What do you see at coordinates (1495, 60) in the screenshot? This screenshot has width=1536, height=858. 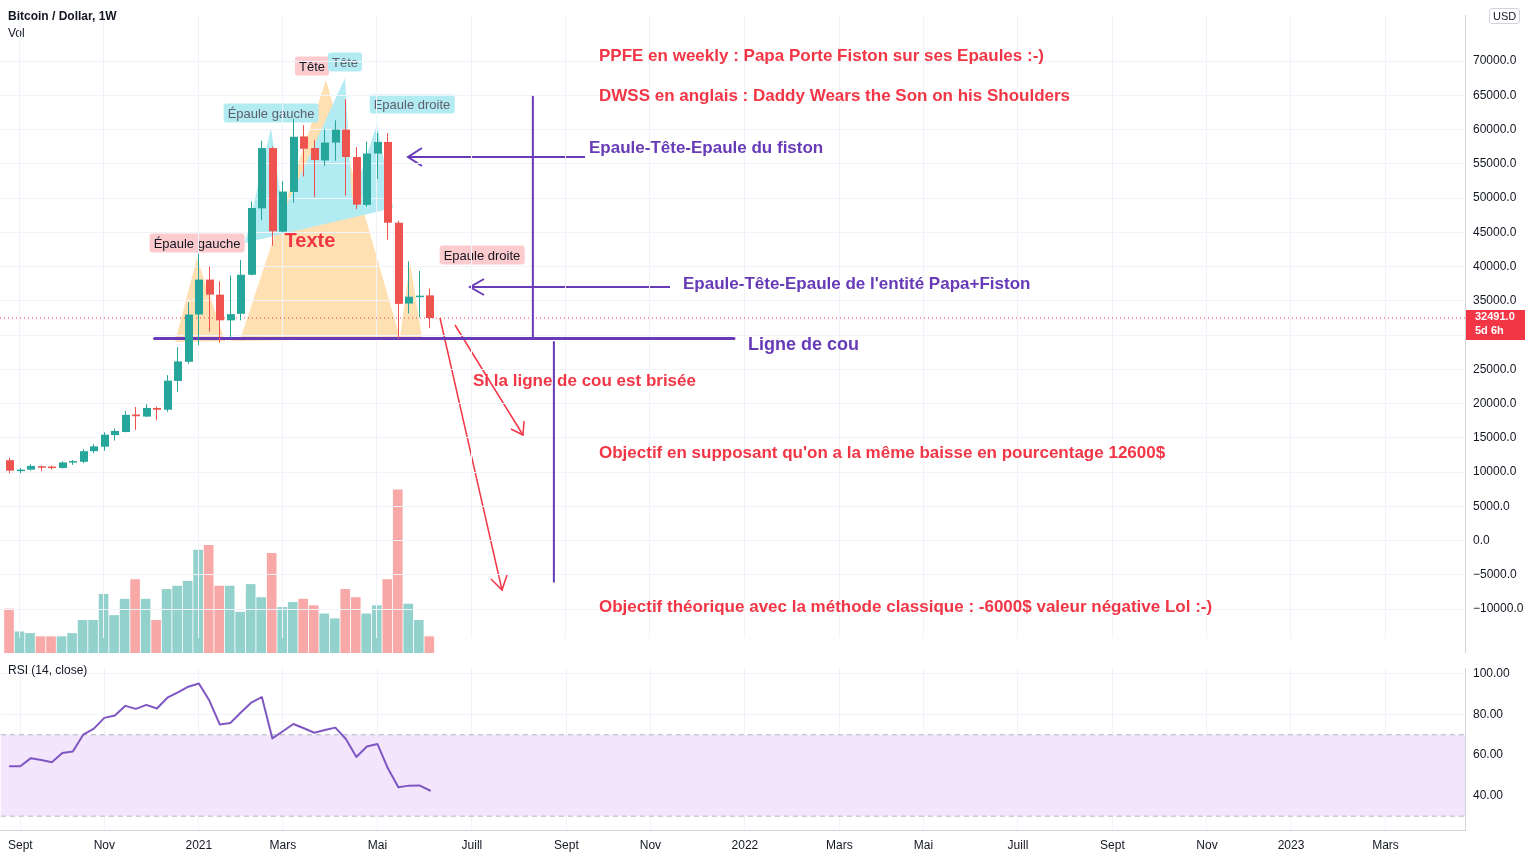 I see `y-tick-label: 70000.0` at bounding box center [1495, 60].